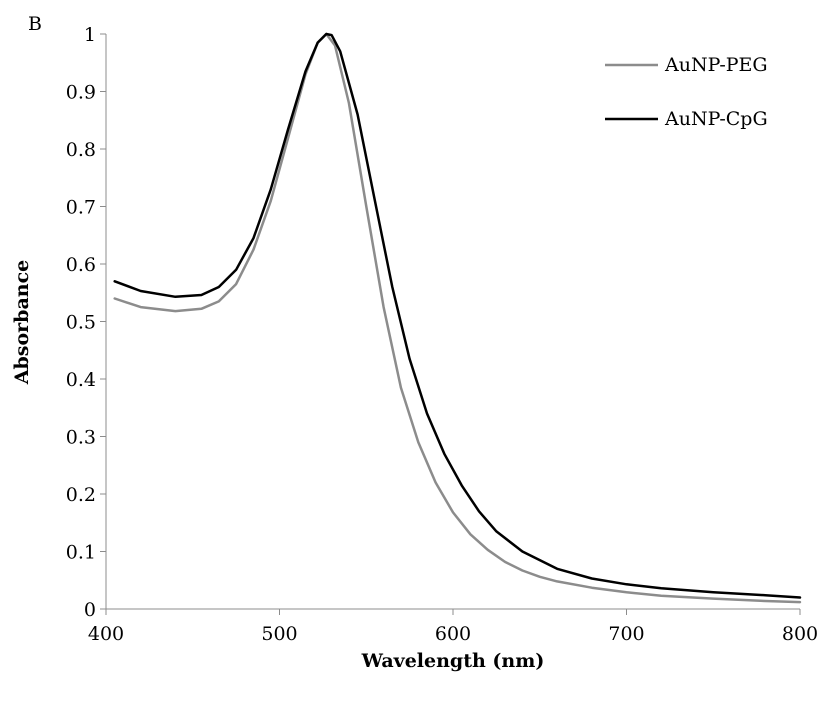  What do you see at coordinates (81, 438) in the screenshot?
I see `y-tick-label: 0.3` at bounding box center [81, 438].